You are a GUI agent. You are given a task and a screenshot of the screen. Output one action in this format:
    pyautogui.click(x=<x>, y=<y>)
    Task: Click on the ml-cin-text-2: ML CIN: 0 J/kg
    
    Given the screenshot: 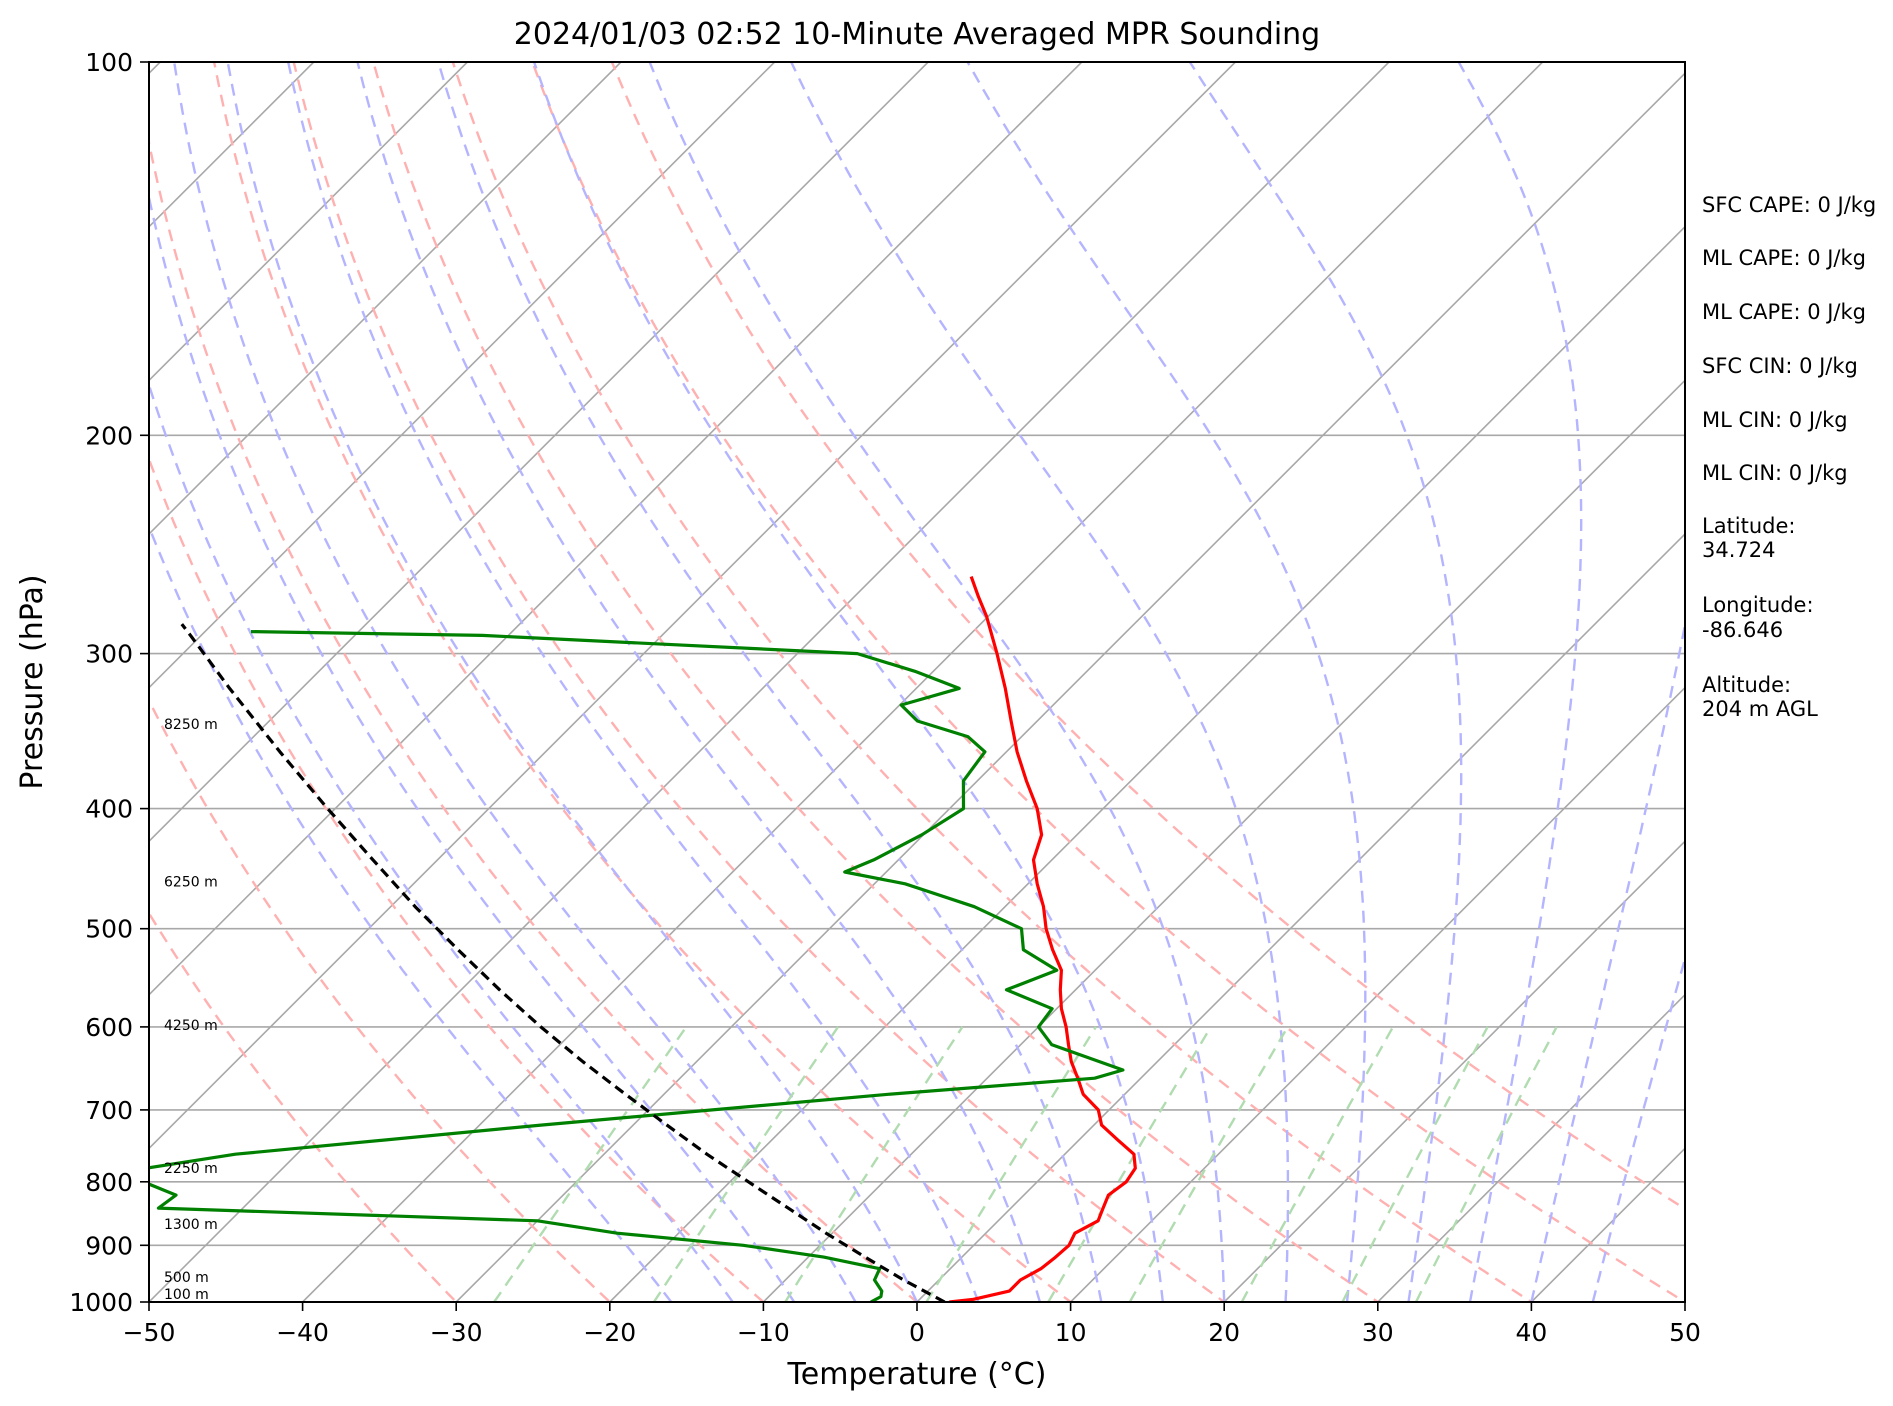 What is the action you would take?
    pyautogui.click(x=1775, y=473)
    